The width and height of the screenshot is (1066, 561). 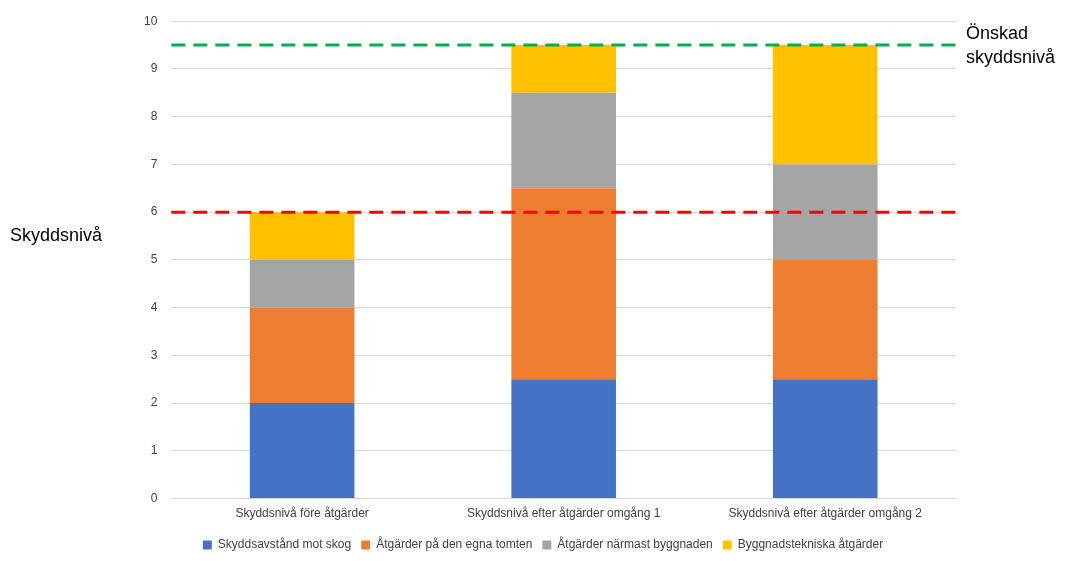 What do you see at coordinates (825, 513) in the screenshot?
I see `x-tick-label: Skyddsnivå efter åtgärder omgång 2` at bounding box center [825, 513].